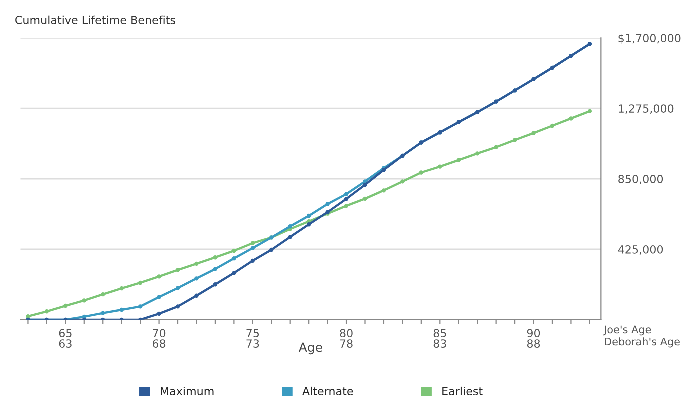 The width and height of the screenshot is (691, 406). Describe the element at coordinates (328, 391) in the screenshot. I see `legend-label: Alternate` at that location.